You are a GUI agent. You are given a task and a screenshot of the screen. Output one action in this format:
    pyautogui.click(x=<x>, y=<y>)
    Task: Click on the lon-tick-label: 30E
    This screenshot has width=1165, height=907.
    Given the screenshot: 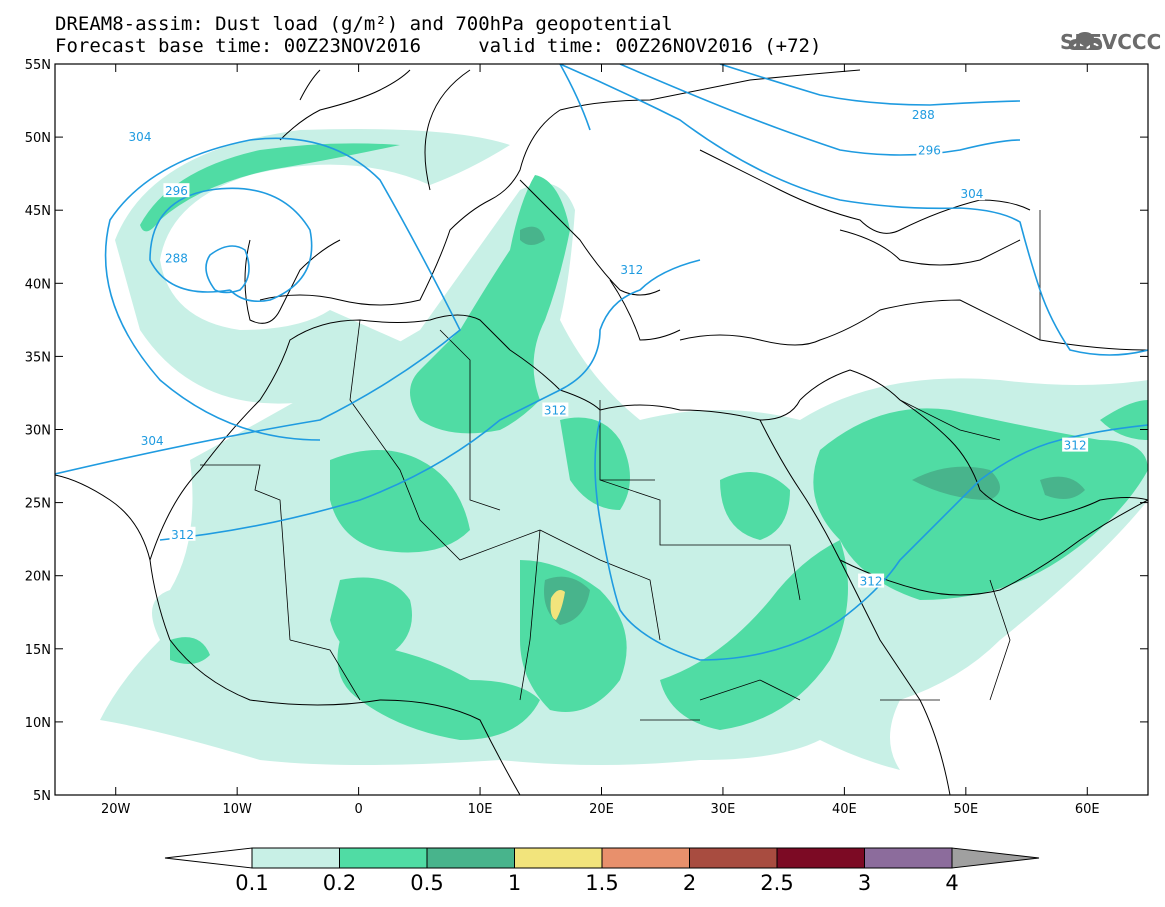 What is the action you would take?
    pyautogui.click(x=723, y=809)
    